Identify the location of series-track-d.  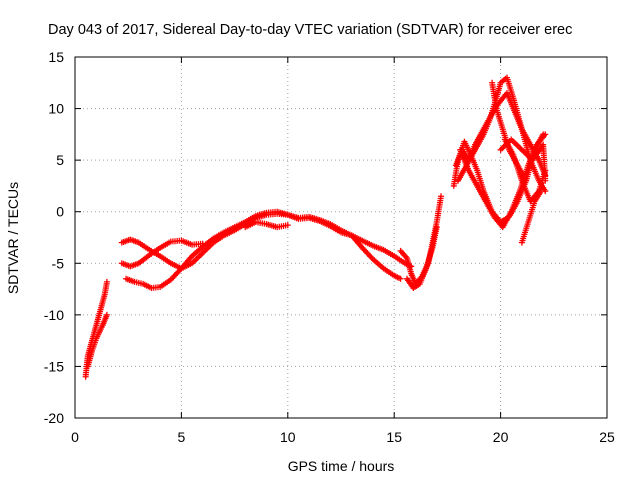
(263, 250).